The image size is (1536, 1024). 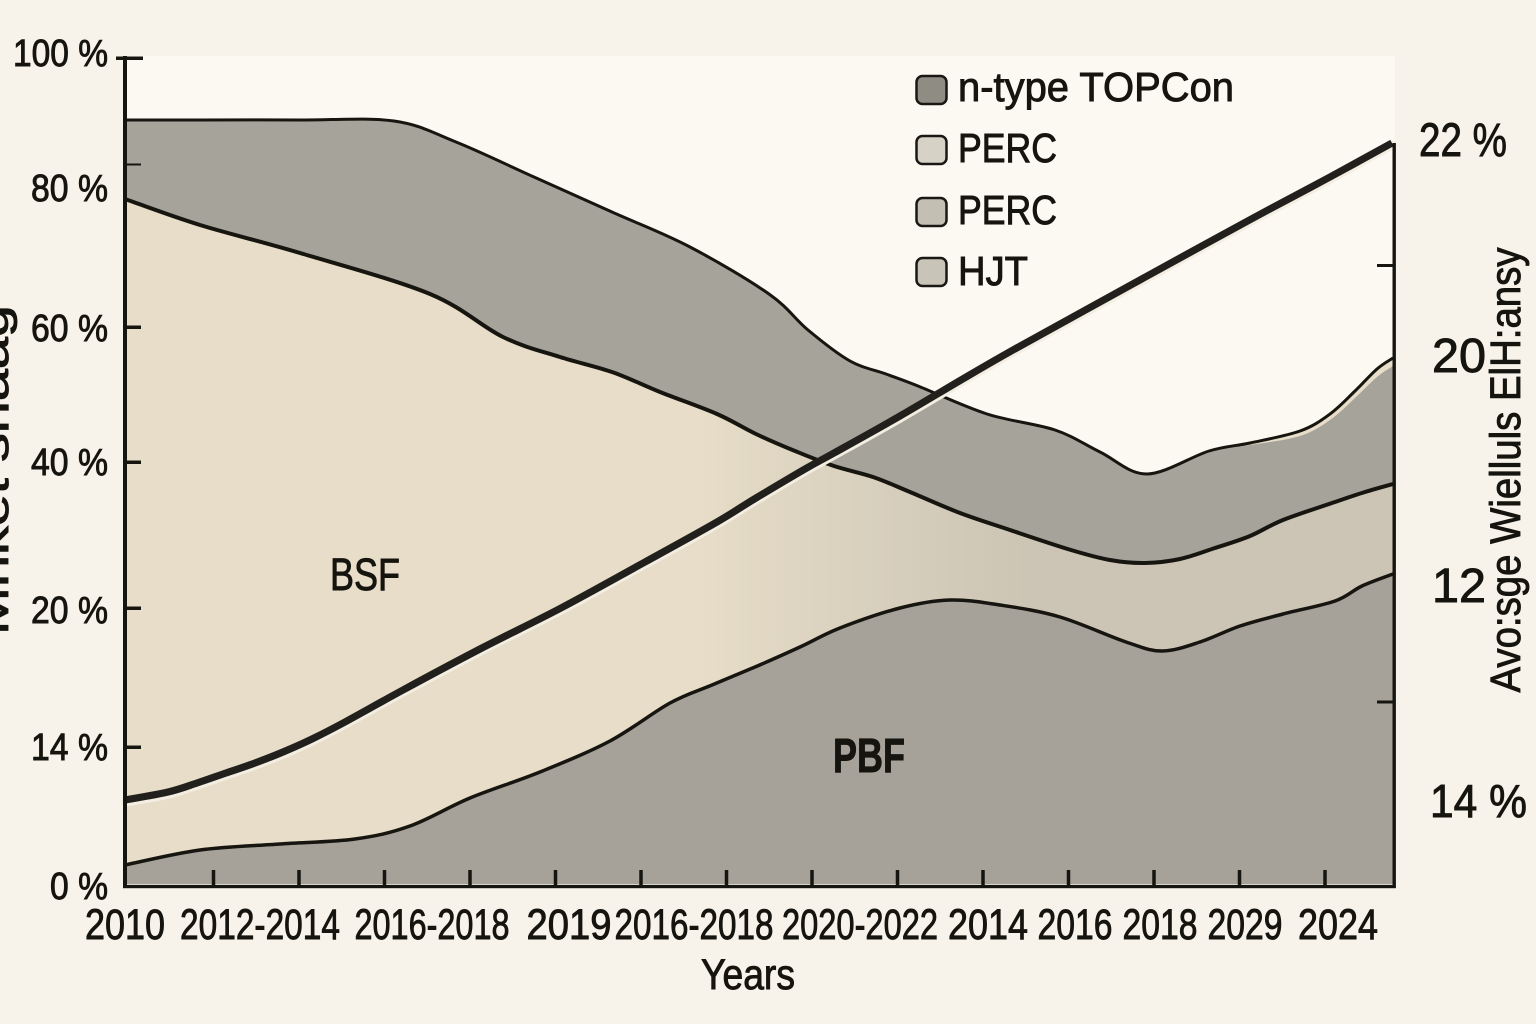 What do you see at coordinates (69, 611) in the screenshot?
I see `svg-text: 20 %` at bounding box center [69, 611].